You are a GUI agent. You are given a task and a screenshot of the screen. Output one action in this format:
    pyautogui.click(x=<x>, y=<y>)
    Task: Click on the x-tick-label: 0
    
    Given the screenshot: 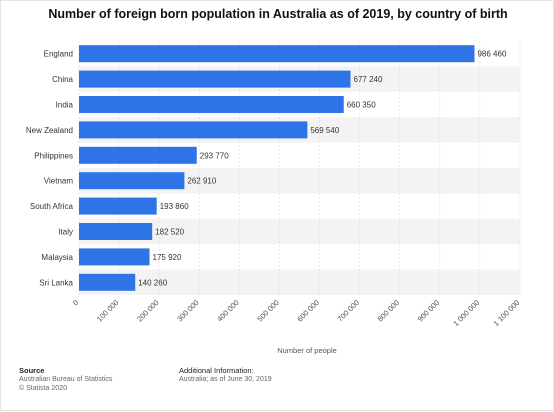 What is the action you would take?
    pyautogui.click(x=75, y=302)
    